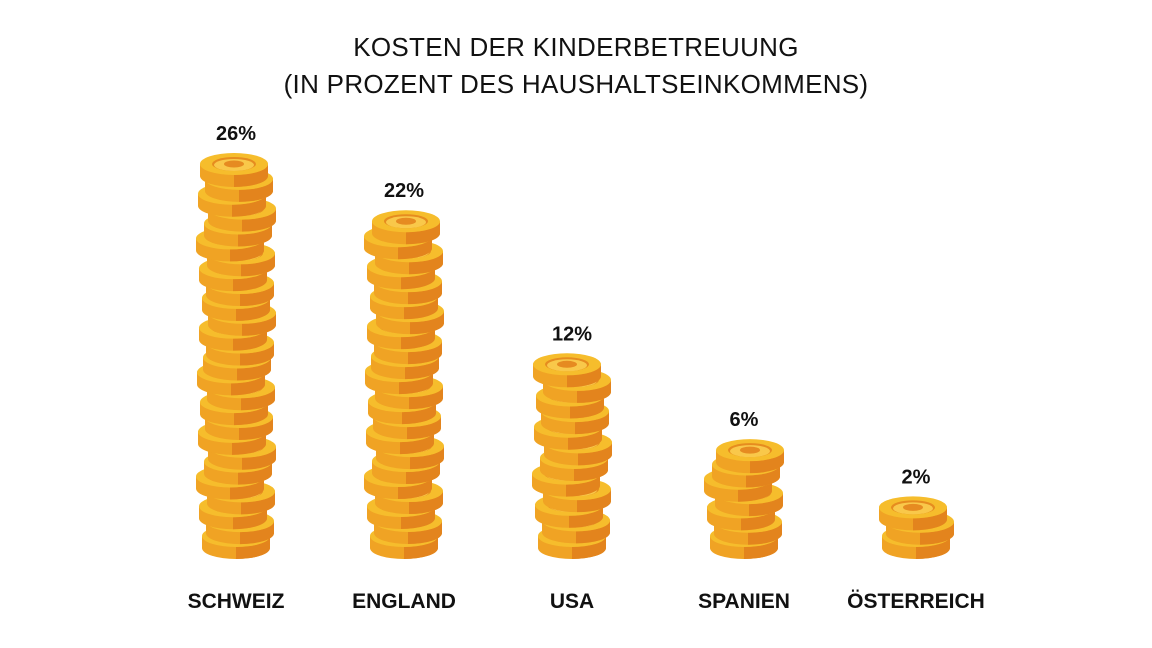 The height and width of the screenshot is (648, 1152). Describe the element at coordinates (572, 456) in the screenshot. I see `bar-usa` at that location.